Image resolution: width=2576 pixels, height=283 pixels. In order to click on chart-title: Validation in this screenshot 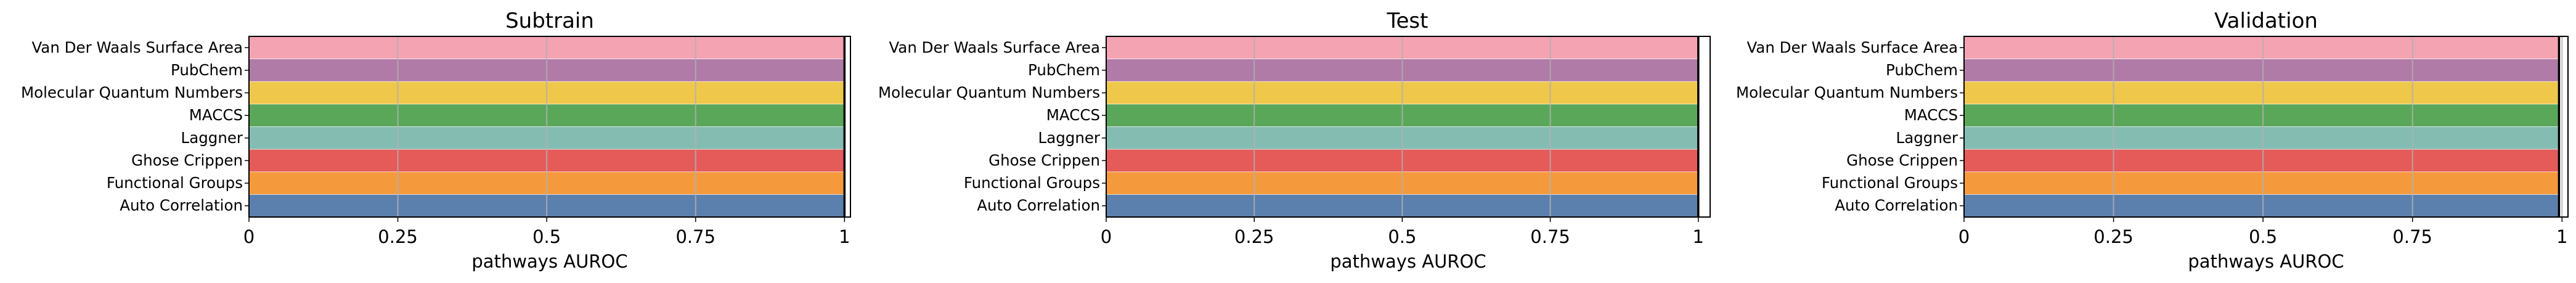, I will do `click(2266, 21)`.